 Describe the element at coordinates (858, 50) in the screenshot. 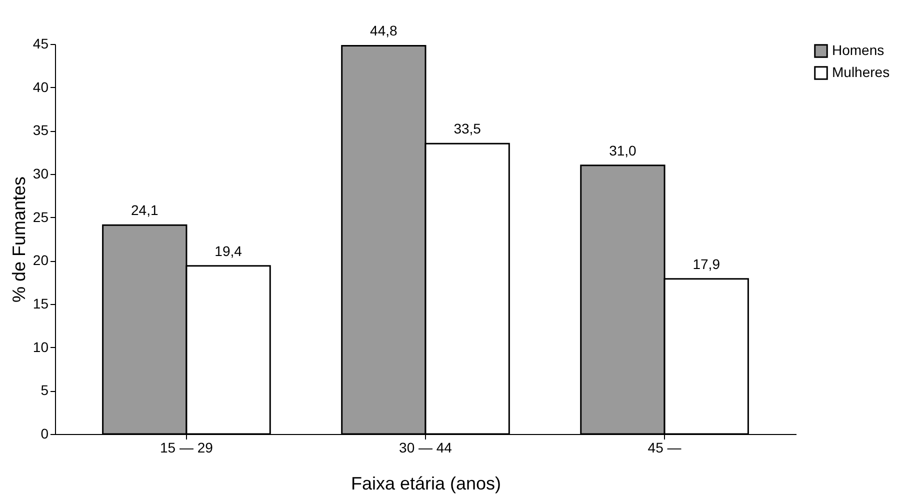

I see `legend-label: Homens` at that location.